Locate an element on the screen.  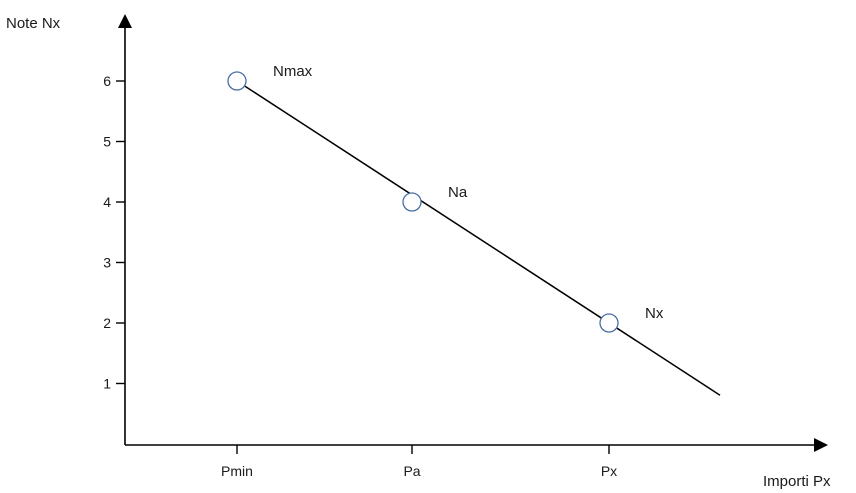
y-tick-label: 6 is located at coordinates (107, 81).